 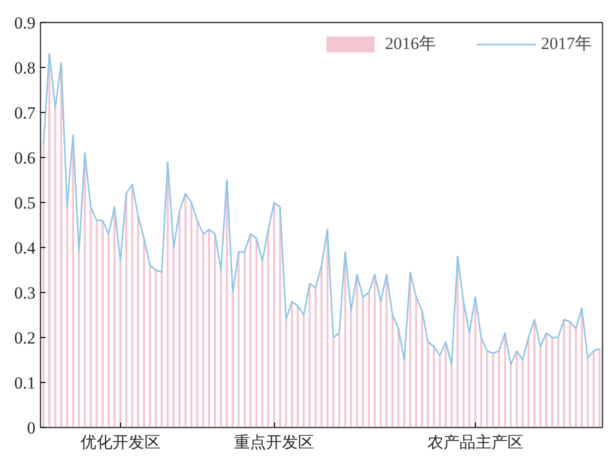 I want to click on y-tick-label: 0.7, so click(x=25, y=113).